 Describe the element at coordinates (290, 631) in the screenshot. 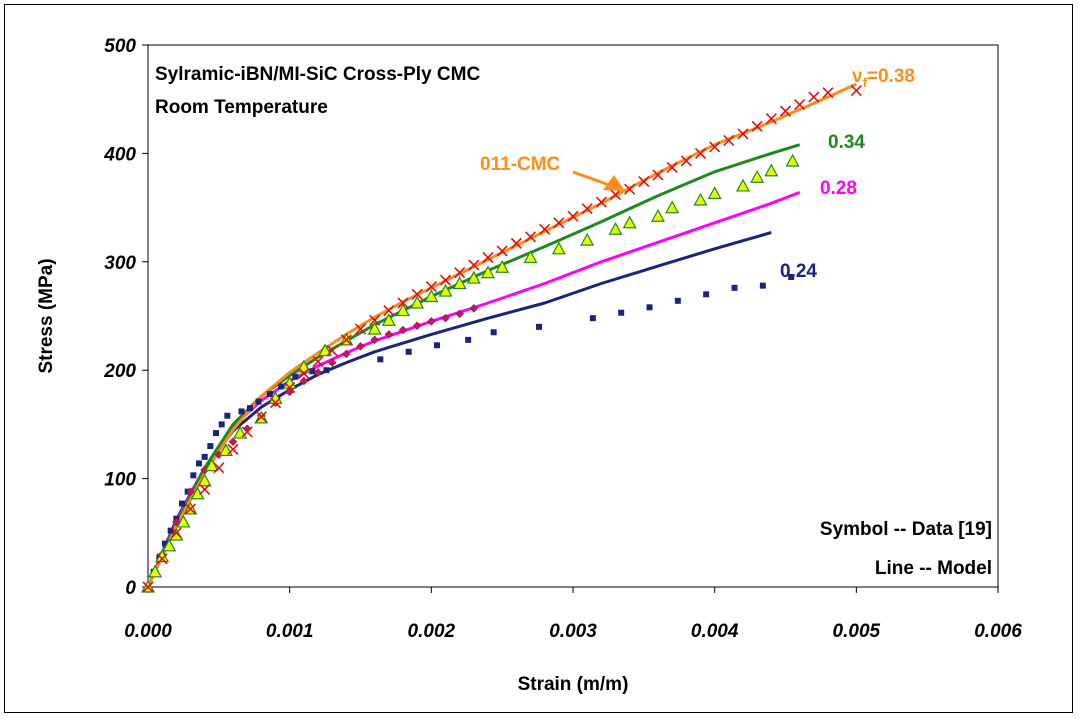

I see `x-tick-label: 0.001` at that location.